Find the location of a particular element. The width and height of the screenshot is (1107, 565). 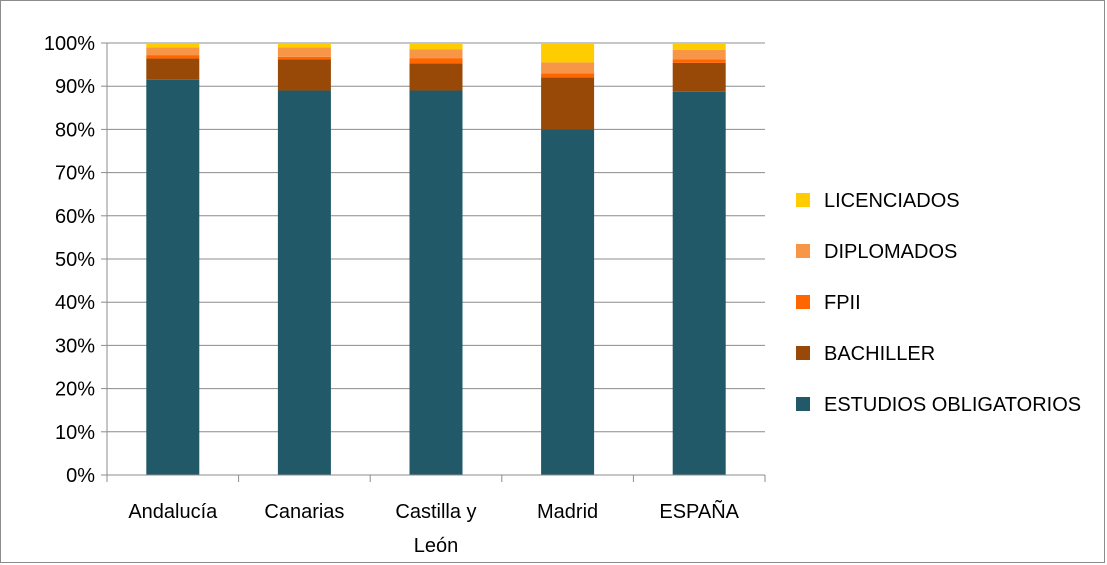

legend-label: DIPLOMADOS is located at coordinates (890, 252).